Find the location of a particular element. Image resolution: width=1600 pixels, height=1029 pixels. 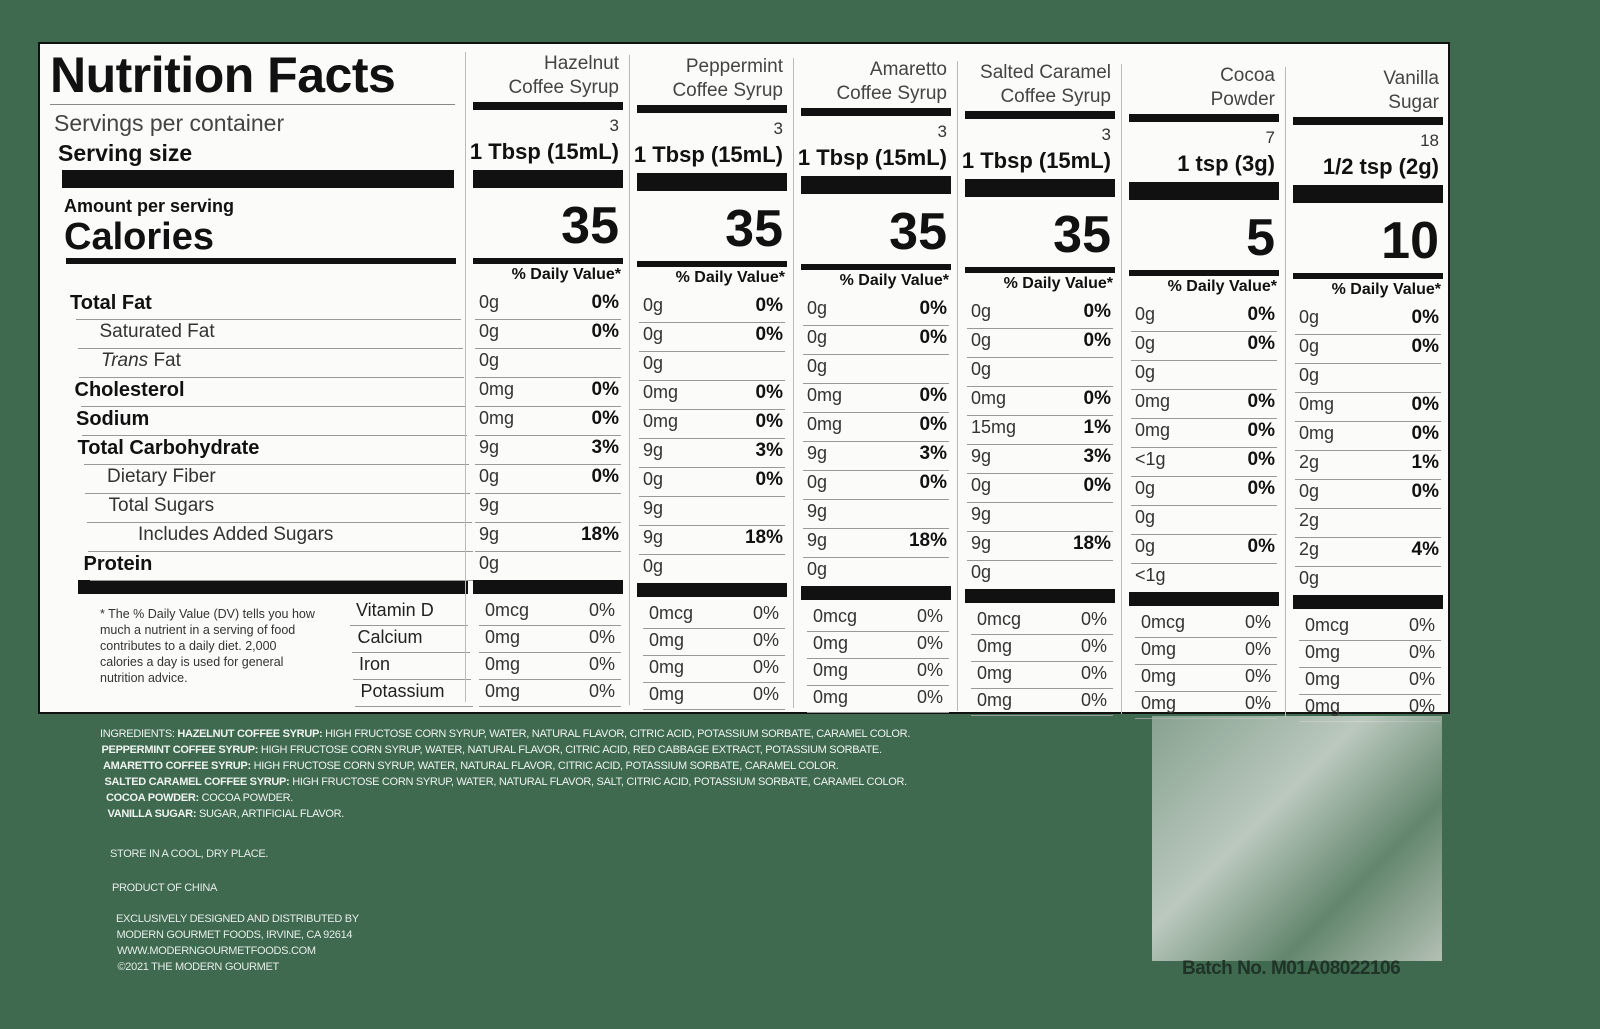

product-name-line: Peppermint is located at coordinates (734, 66).